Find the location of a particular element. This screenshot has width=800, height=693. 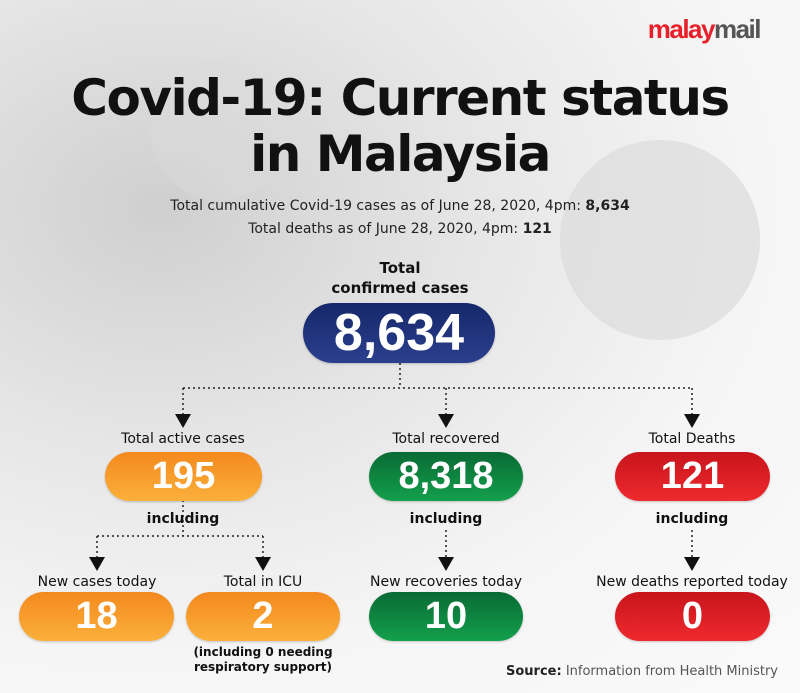

new-deaths-pill: 0 is located at coordinates (692, 616).